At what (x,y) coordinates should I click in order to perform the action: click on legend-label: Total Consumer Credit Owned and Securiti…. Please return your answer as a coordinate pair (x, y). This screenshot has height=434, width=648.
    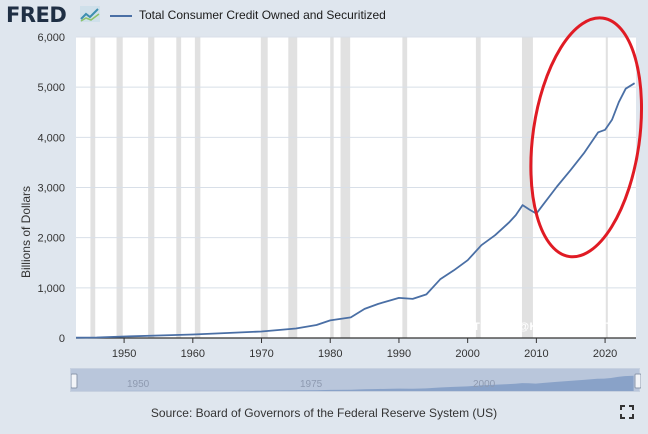
    Looking at the image, I should click on (262, 15).